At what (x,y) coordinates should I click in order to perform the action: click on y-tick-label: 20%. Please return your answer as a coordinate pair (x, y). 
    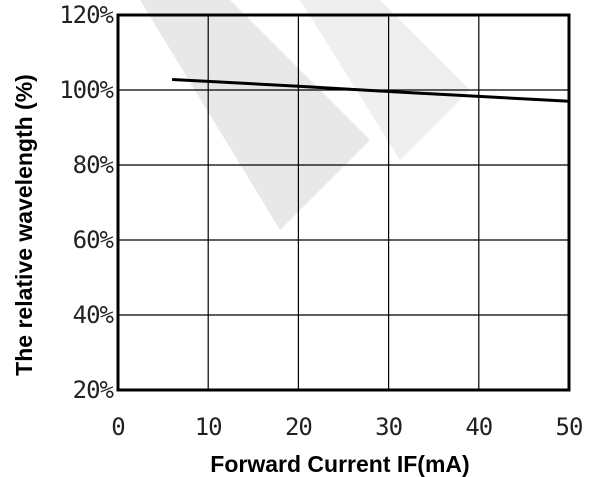
    Looking at the image, I should click on (94, 390).